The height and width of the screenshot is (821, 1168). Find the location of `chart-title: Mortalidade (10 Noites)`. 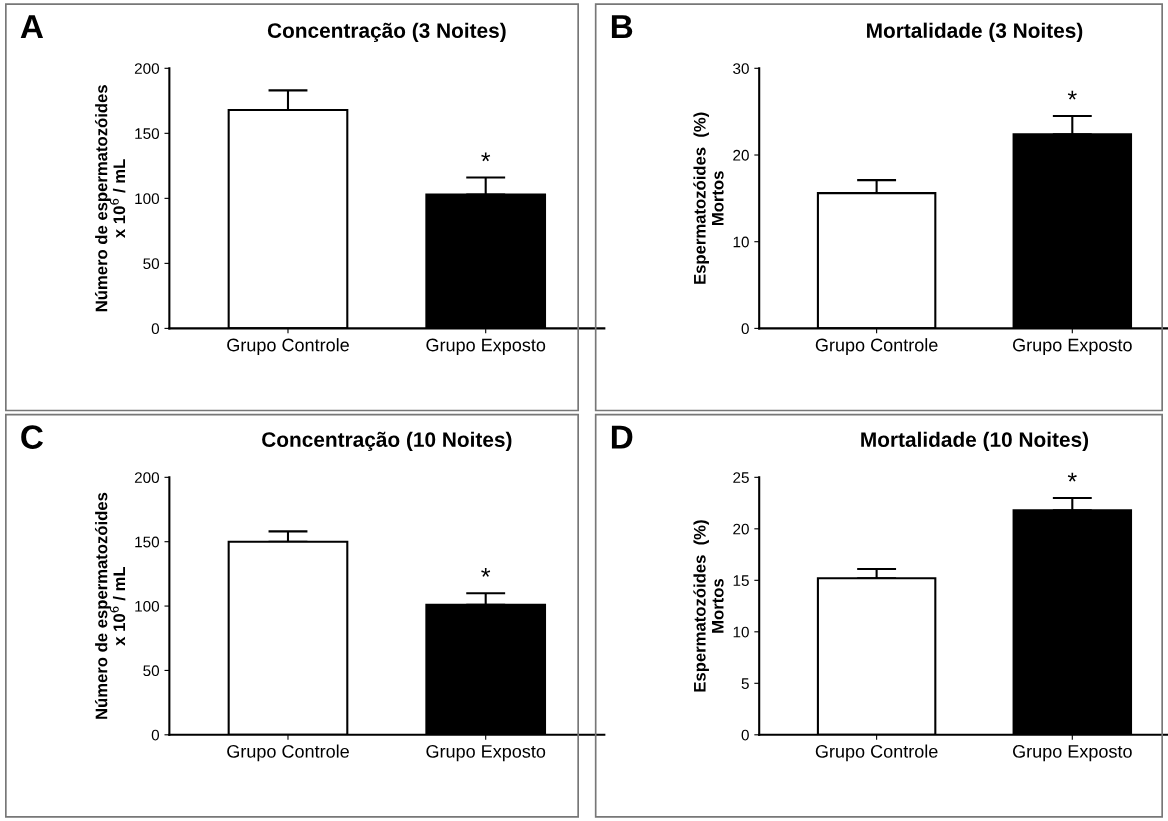

chart-title: Mortalidade (10 Noites) is located at coordinates (975, 441).